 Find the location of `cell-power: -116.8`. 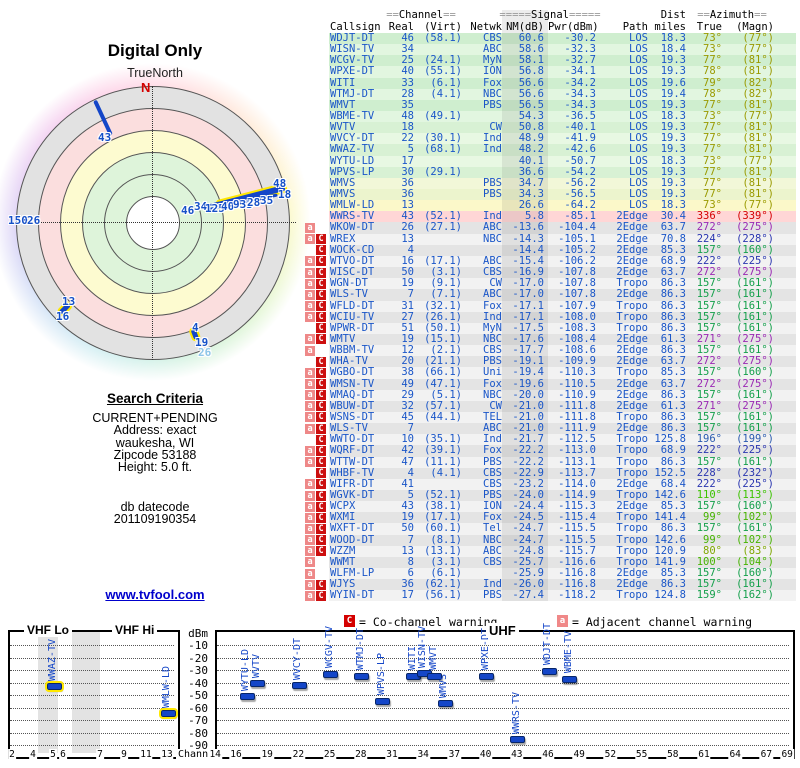

cell-power: -116.8 is located at coordinates (577, 584).